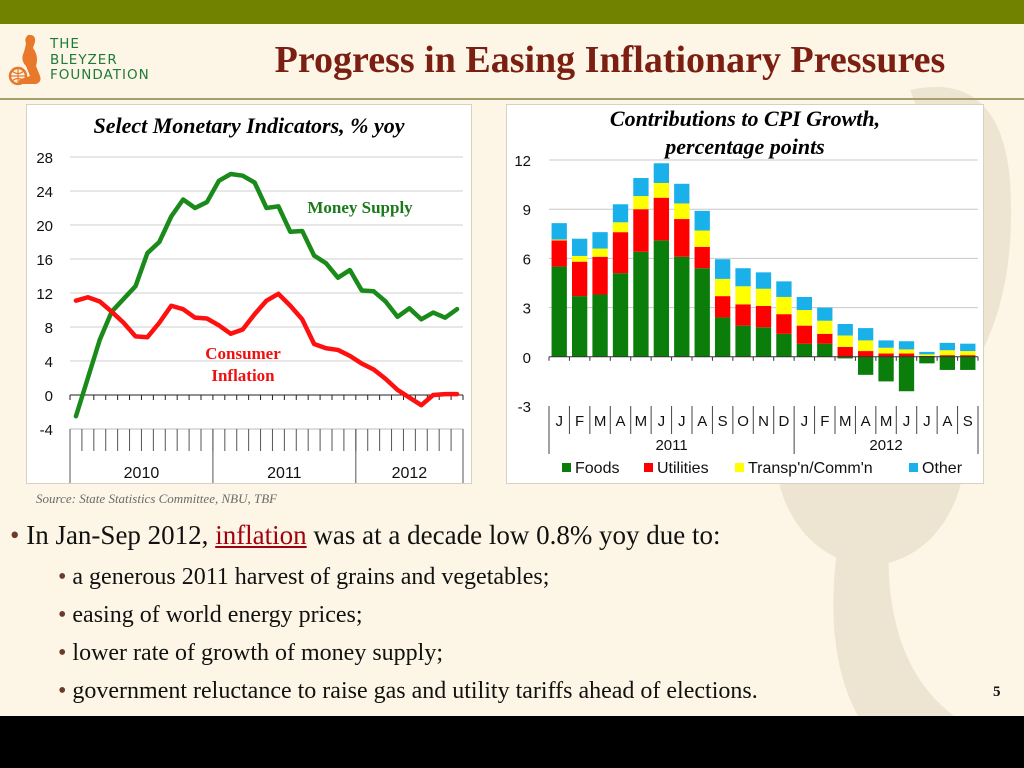 The height and width of the screenshot is (768, 1024). Describe the element at coordinates (46, 430) in the screenshot. I see `y-tick-label: -4` at that location.